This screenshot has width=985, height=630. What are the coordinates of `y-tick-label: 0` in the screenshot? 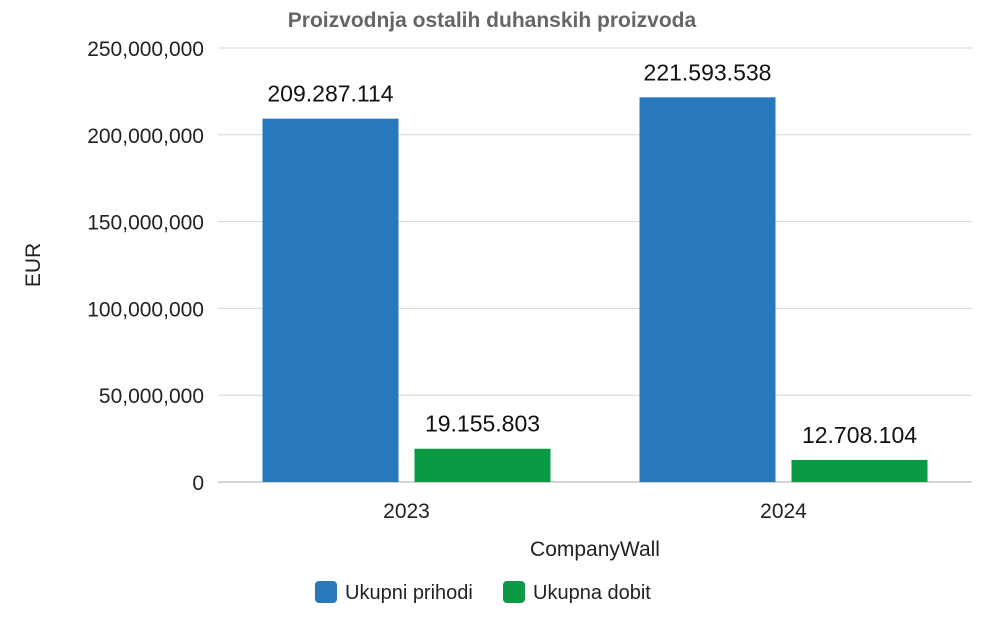 It's located at (198, 483).